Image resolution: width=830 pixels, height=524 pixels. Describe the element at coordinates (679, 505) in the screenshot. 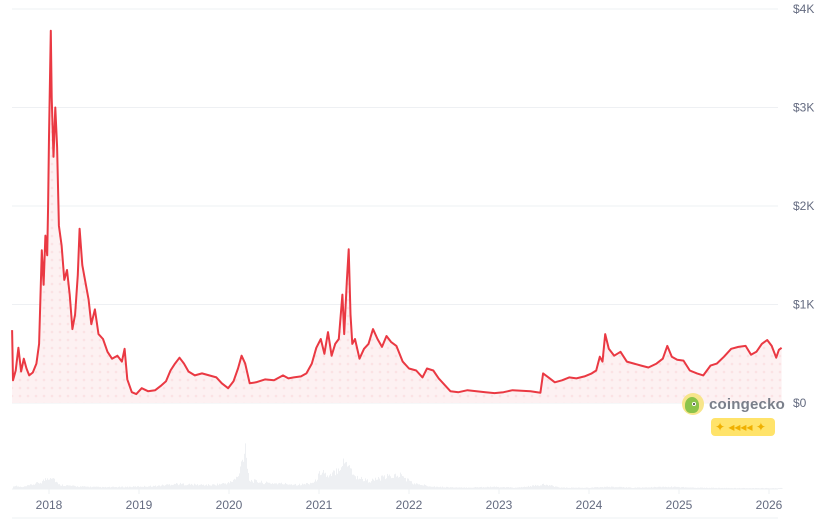

I see `x-tick-label: 2025` at that location.